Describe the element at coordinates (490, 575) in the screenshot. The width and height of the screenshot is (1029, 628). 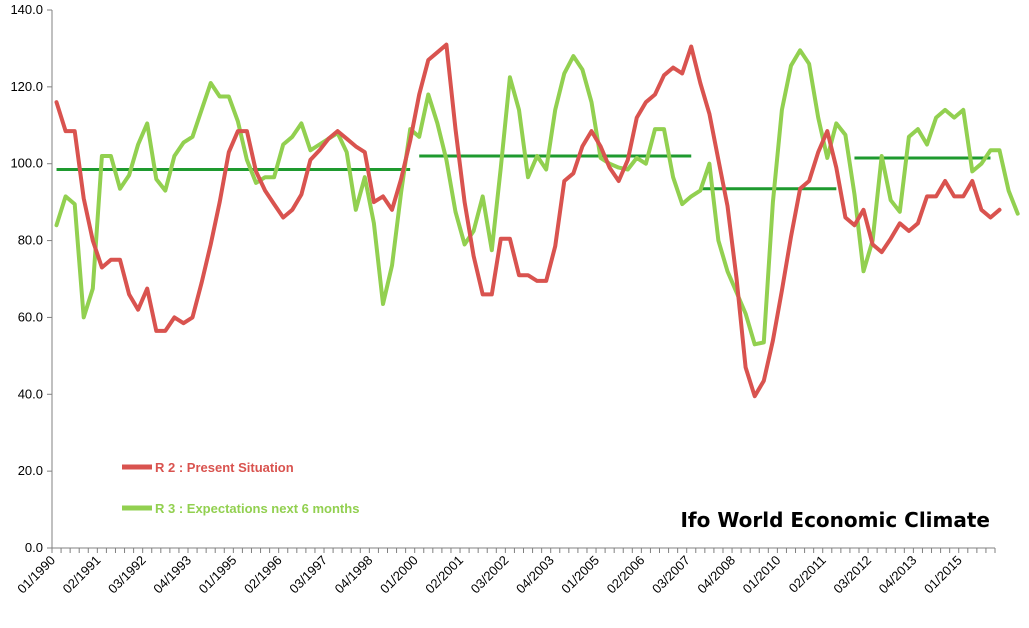
I see `x-tick-label: 03/2002` at that location.